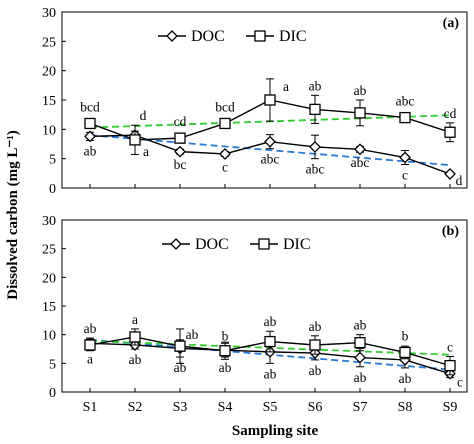 Image resolution: width=474 pixels, height=444 pixels. What do you see at coordinates (143, 115) in the screenshot?
I see `dic-significance-label: d` at bounding box center [143, 115].